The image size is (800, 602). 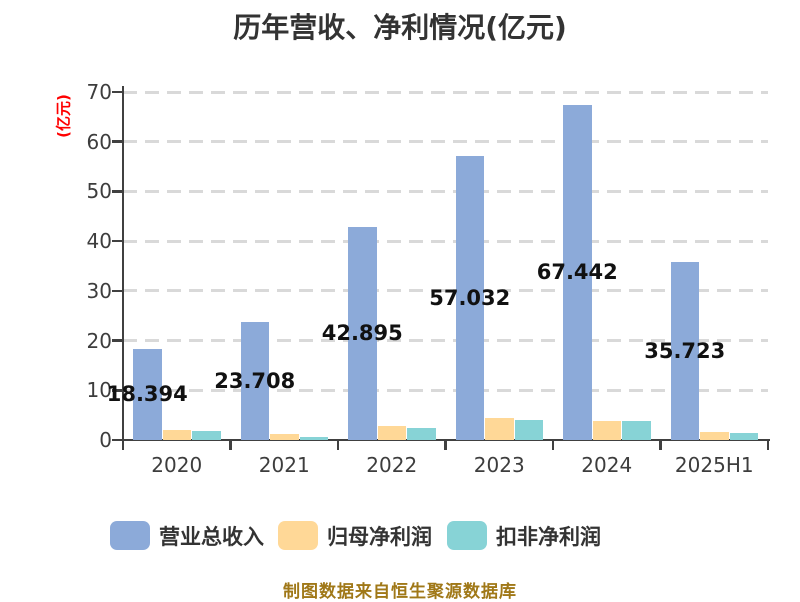 What do you see at coordinates (99, 141) in the screenshot?
I see `y-tick-label-60: 60` at bounding box center [99, 141].